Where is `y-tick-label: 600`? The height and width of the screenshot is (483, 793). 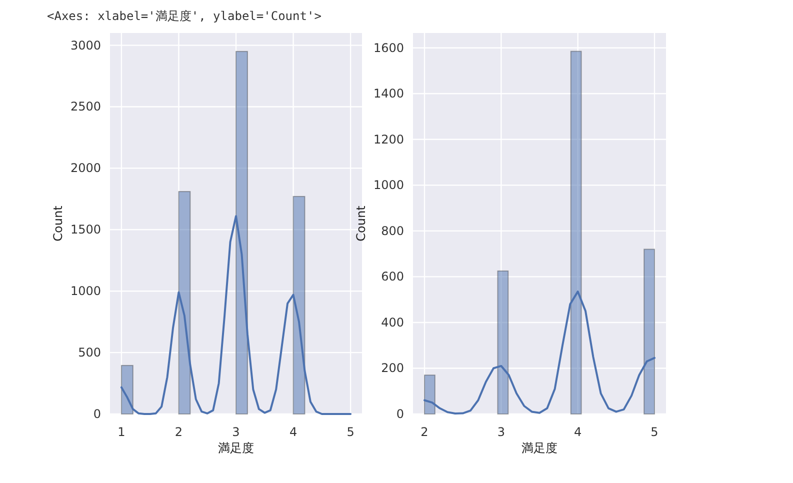
y-tick-label: 600 is located at coordinates (392, 277).